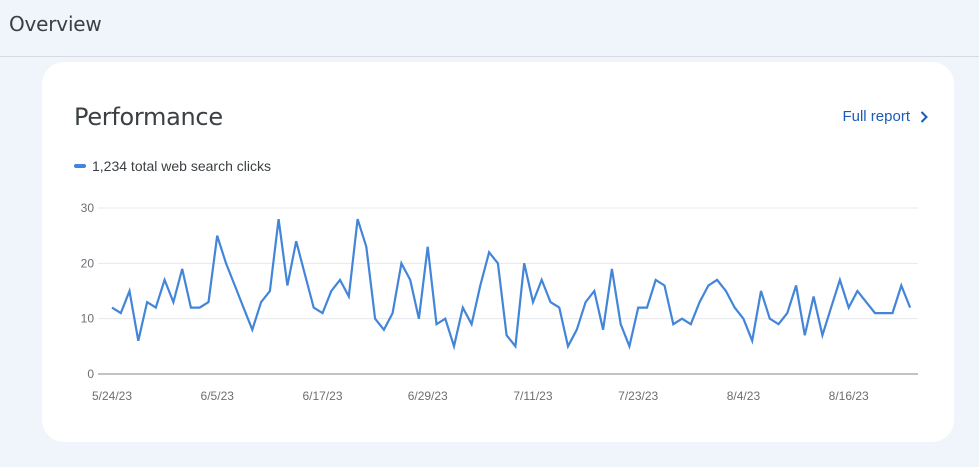 The image size is (979, 467). Describe the element at coordinates (88, 208) in the screenshot. I see `y-tick-label: 30` at that location.